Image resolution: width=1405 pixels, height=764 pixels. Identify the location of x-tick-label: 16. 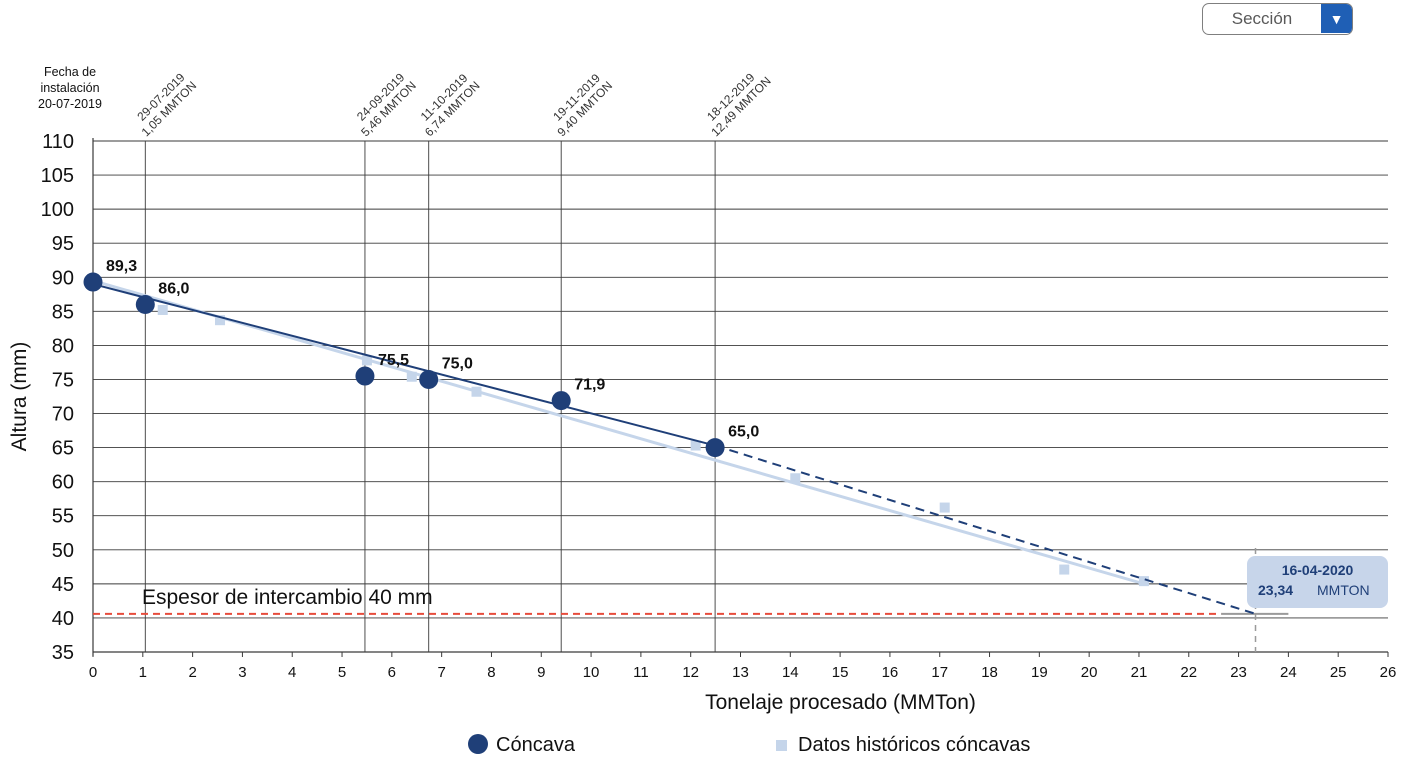
(890, 672).